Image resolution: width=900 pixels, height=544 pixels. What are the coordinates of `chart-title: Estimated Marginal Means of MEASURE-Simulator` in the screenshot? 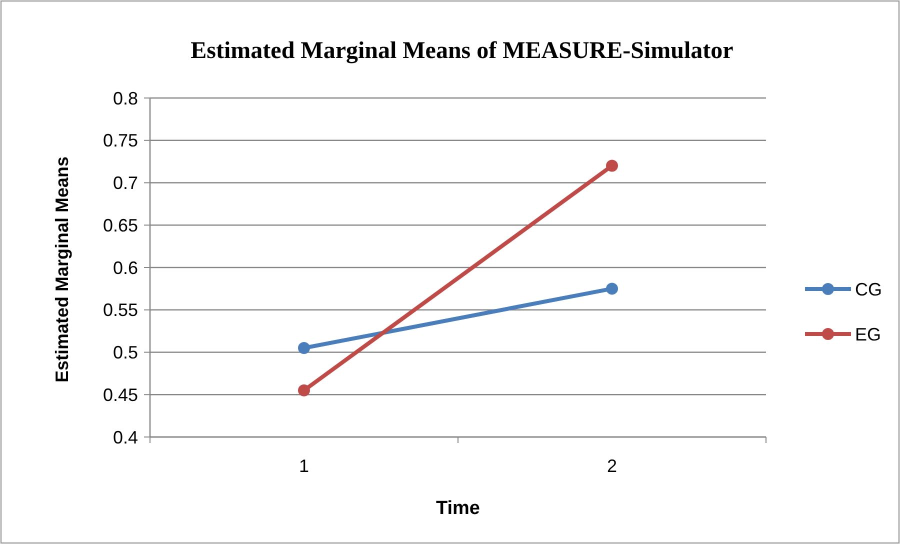 It's located at (462, 51).